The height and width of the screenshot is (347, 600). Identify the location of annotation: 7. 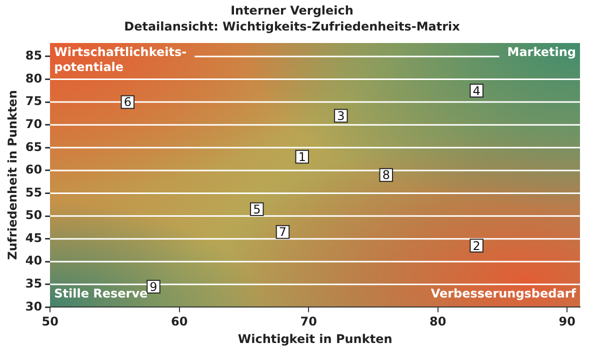
(282, 232).